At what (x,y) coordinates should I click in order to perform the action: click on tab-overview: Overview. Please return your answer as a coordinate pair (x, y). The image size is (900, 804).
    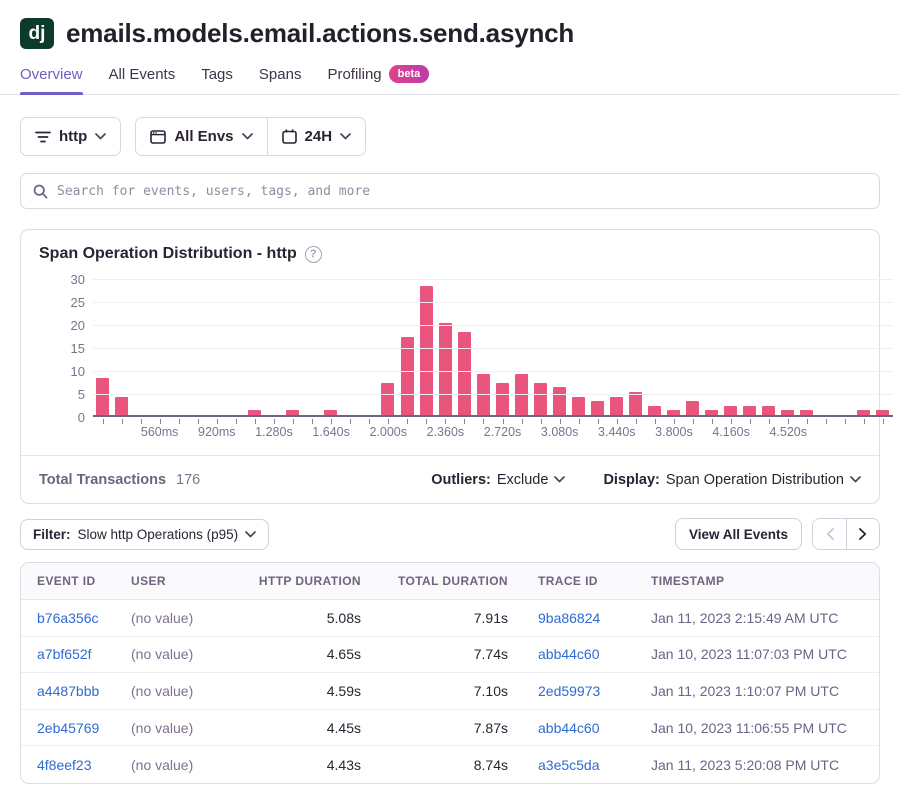
    Looking at the image, I should click on (51, 80).